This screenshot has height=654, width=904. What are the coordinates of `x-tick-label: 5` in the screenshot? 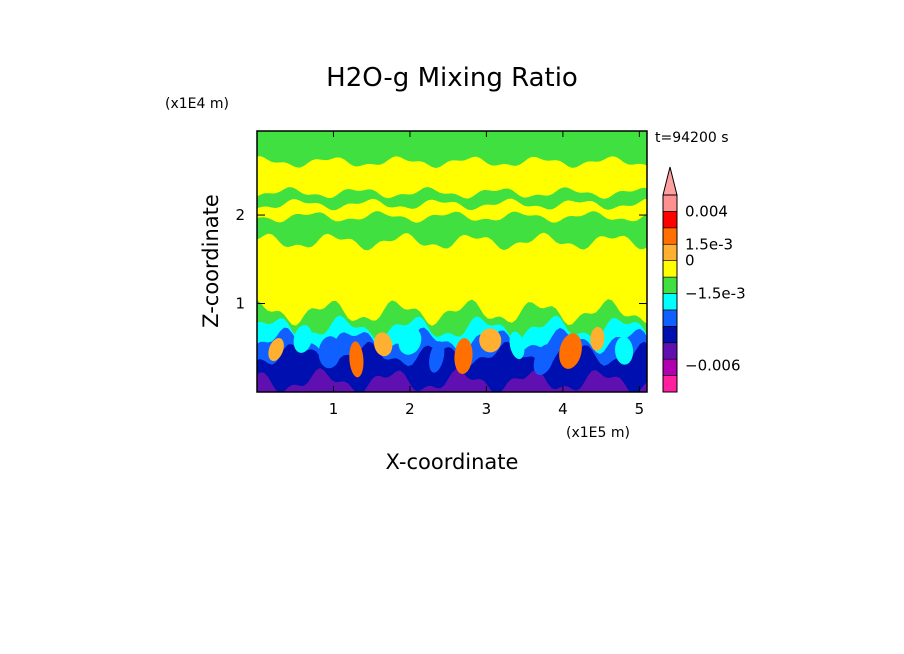 It's located at (640, 409).